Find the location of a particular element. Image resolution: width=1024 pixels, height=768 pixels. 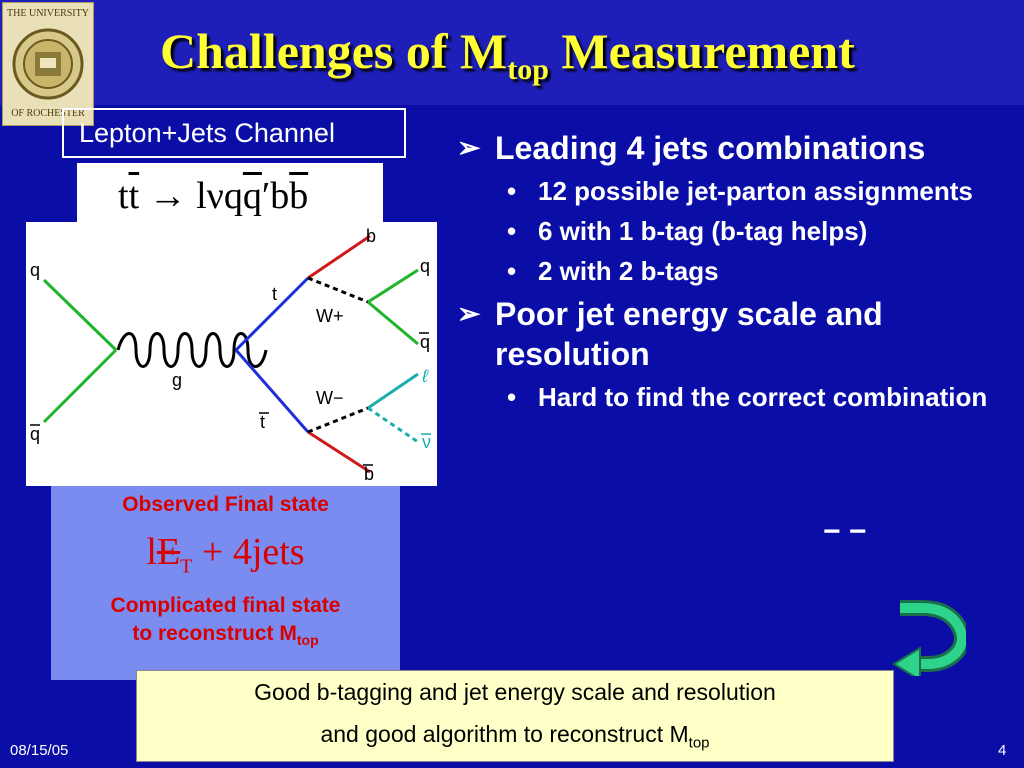

title-rest: Measurement is located at coordinates (701, 51).